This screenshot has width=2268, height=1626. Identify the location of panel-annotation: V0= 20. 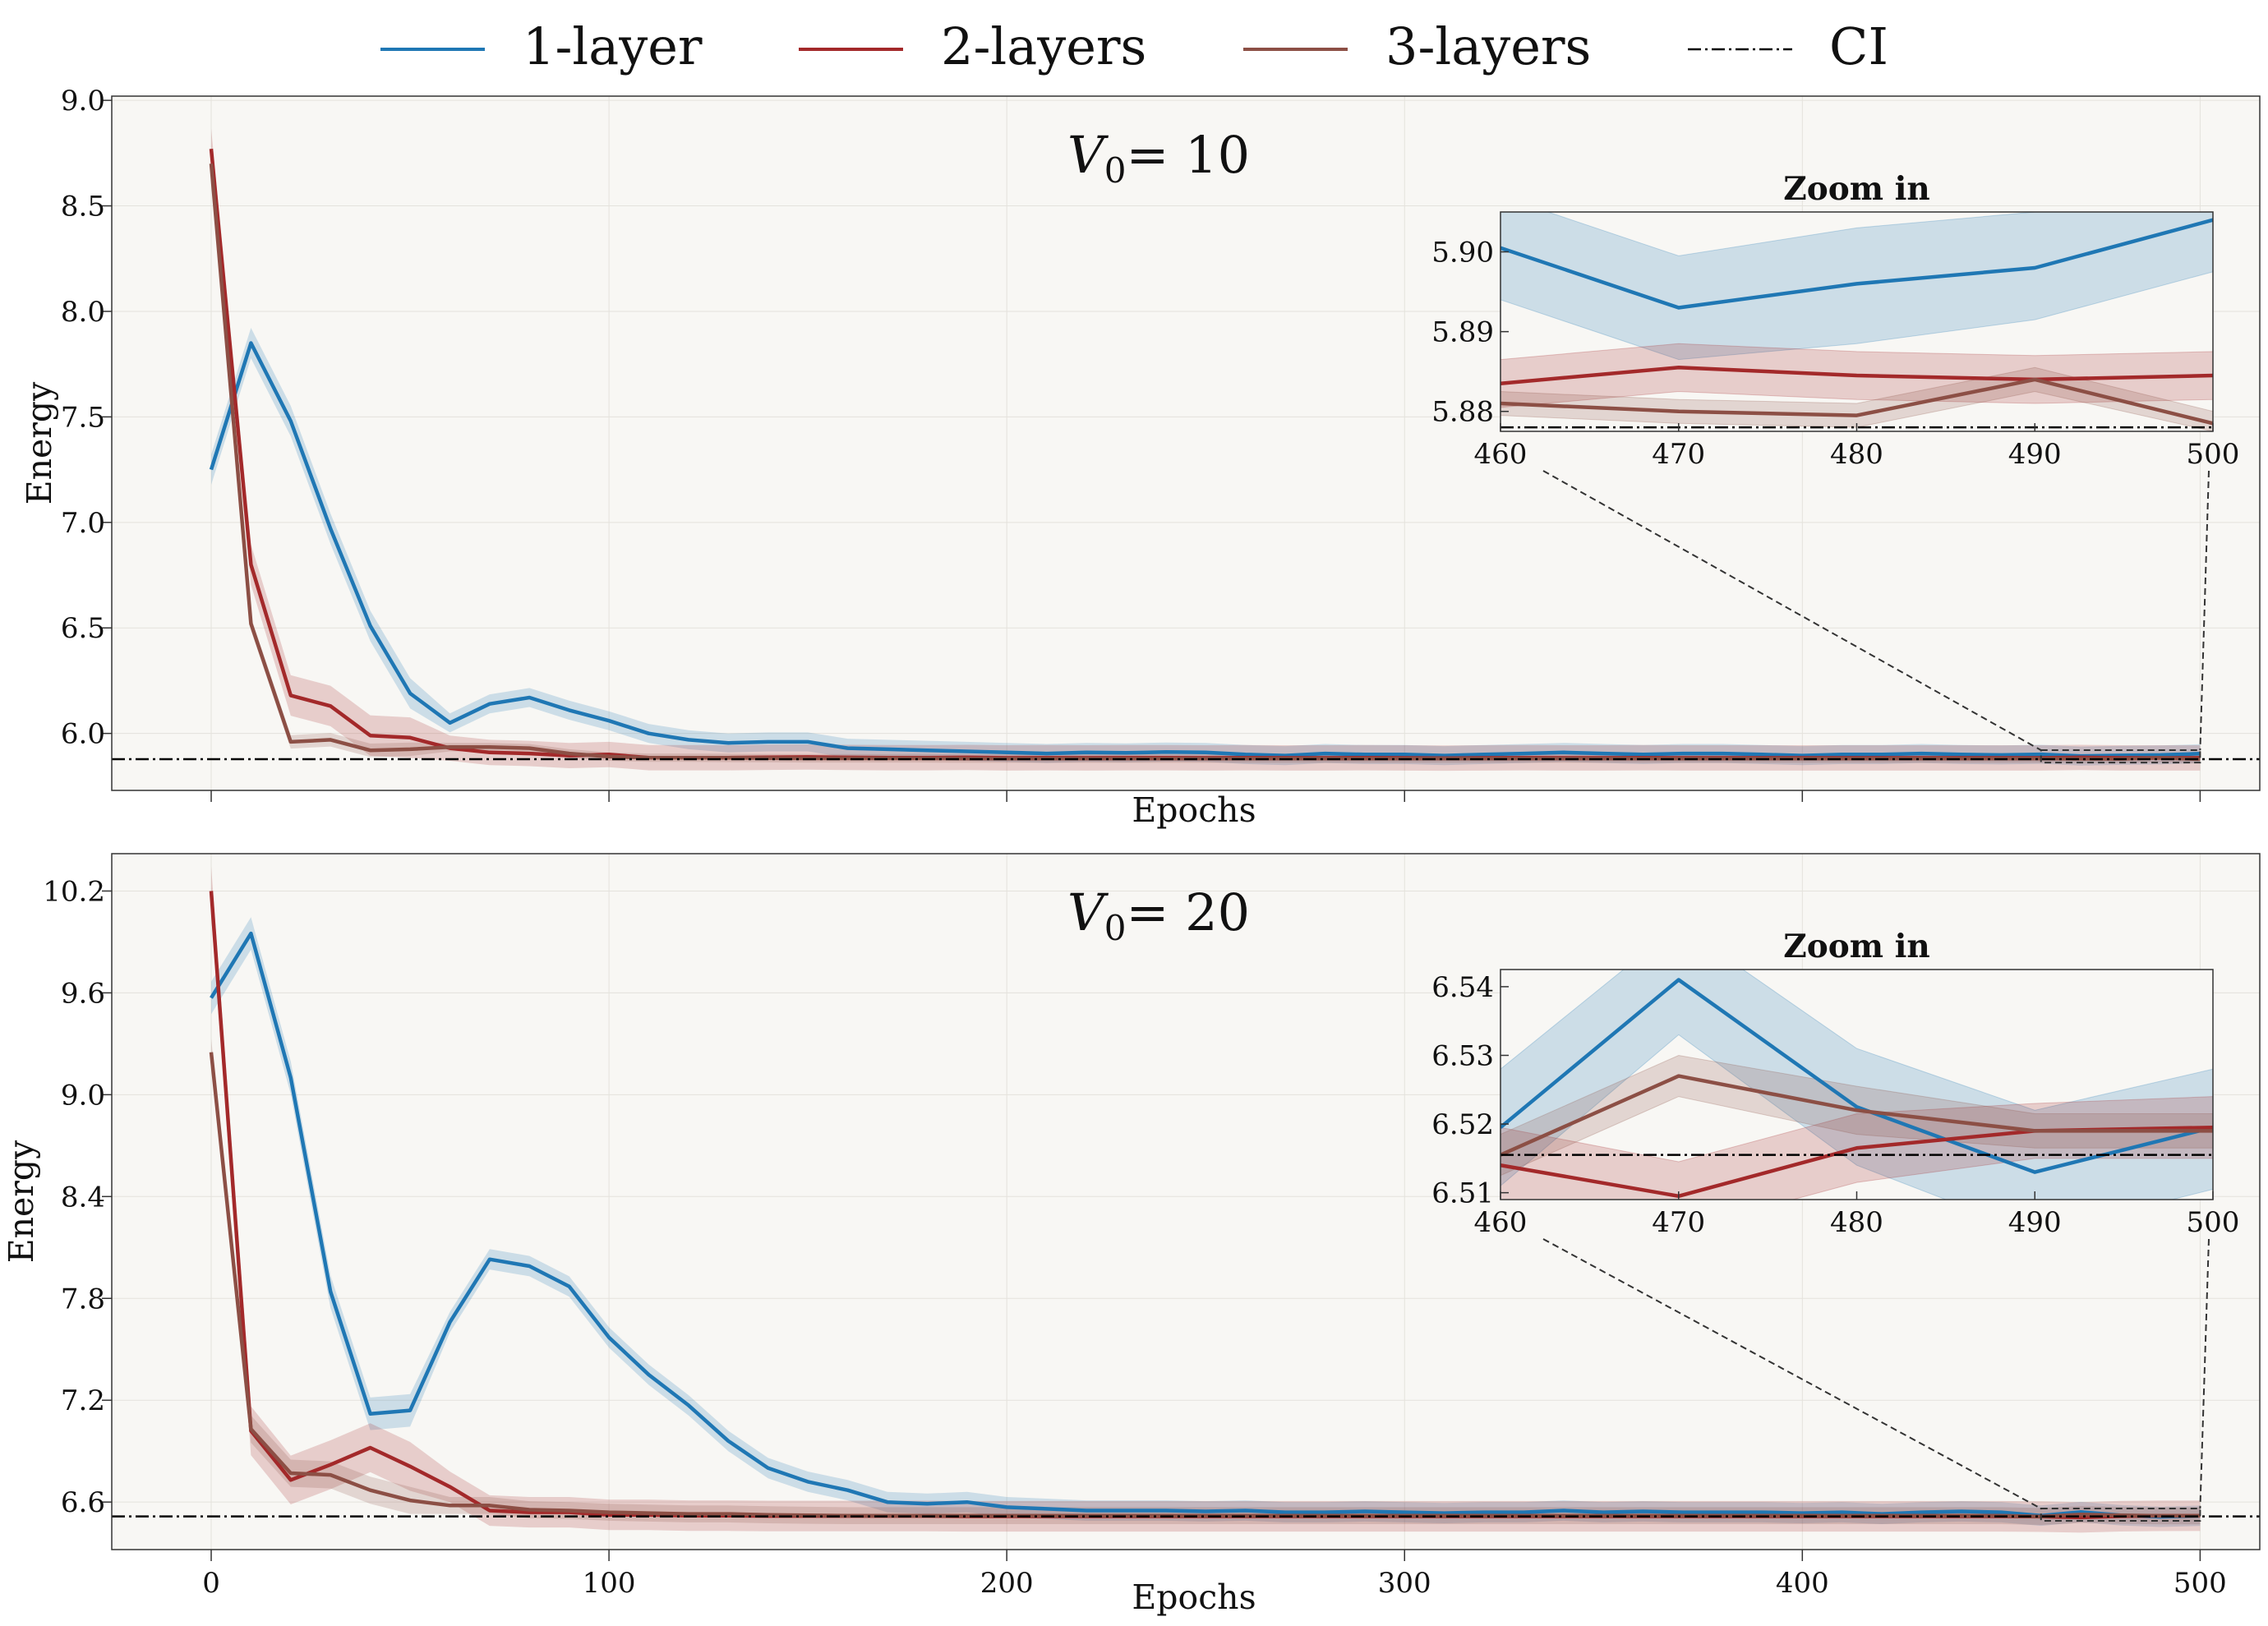
(1158, 915).